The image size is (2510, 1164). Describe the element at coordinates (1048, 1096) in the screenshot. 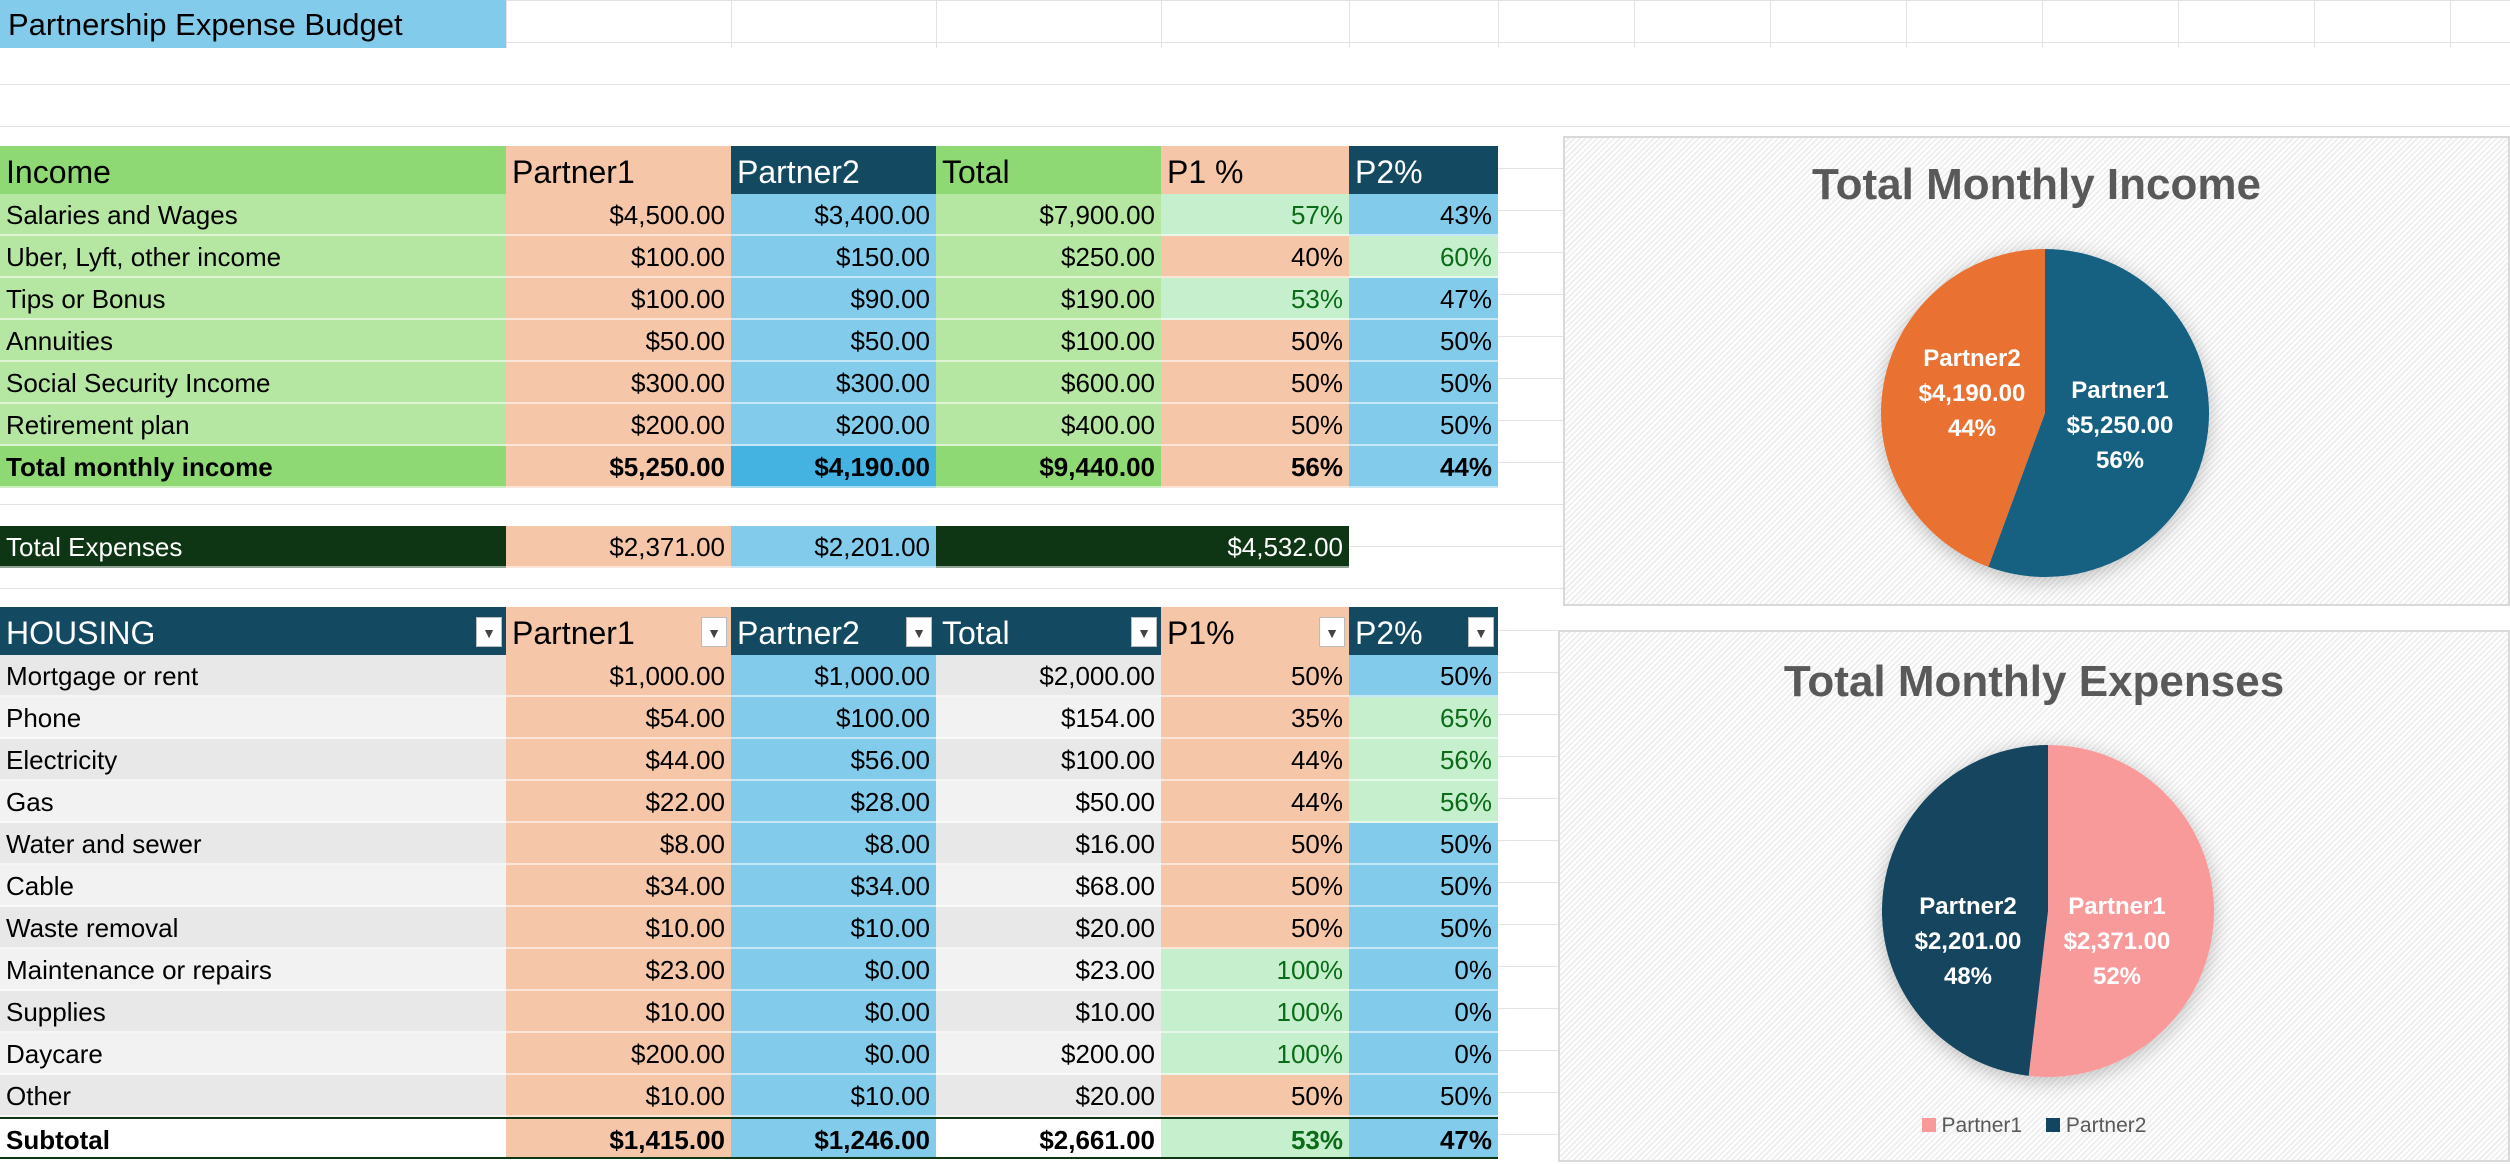

I see `cell-total: $20.00` at that location.